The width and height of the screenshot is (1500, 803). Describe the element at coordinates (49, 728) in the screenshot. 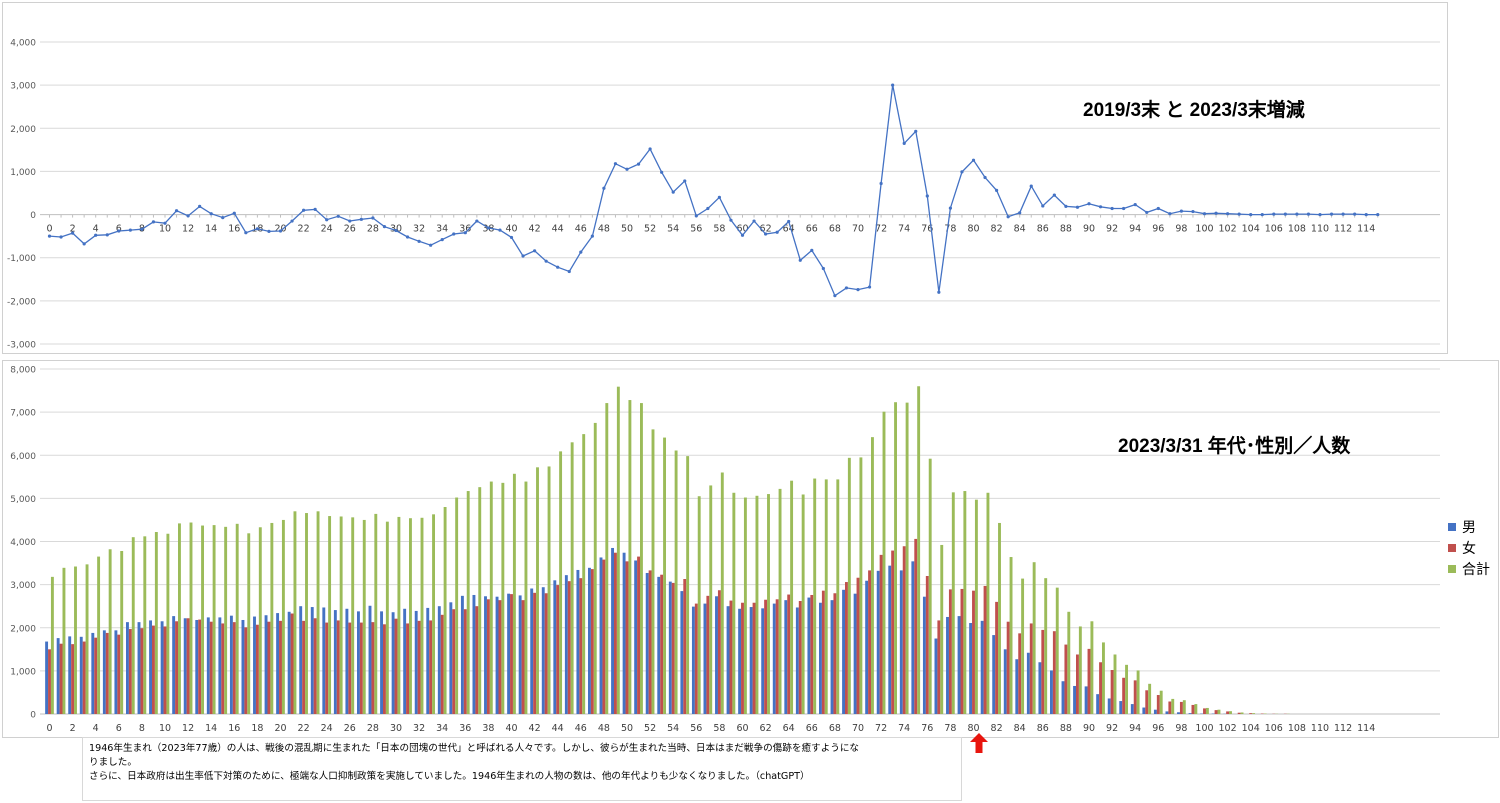

I see `x-tick-label: 0` at that location.